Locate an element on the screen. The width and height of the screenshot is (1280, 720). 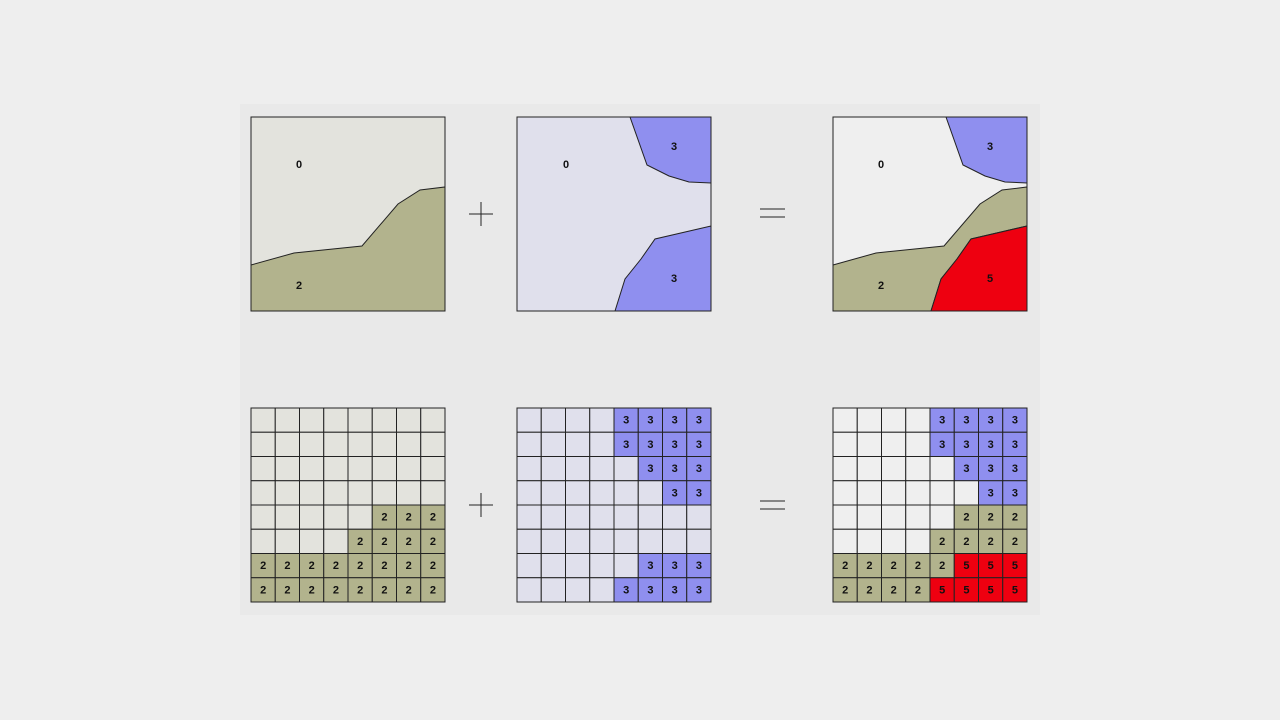
grid_a-cell-r0-c3 is located at coordinates (336, 420).